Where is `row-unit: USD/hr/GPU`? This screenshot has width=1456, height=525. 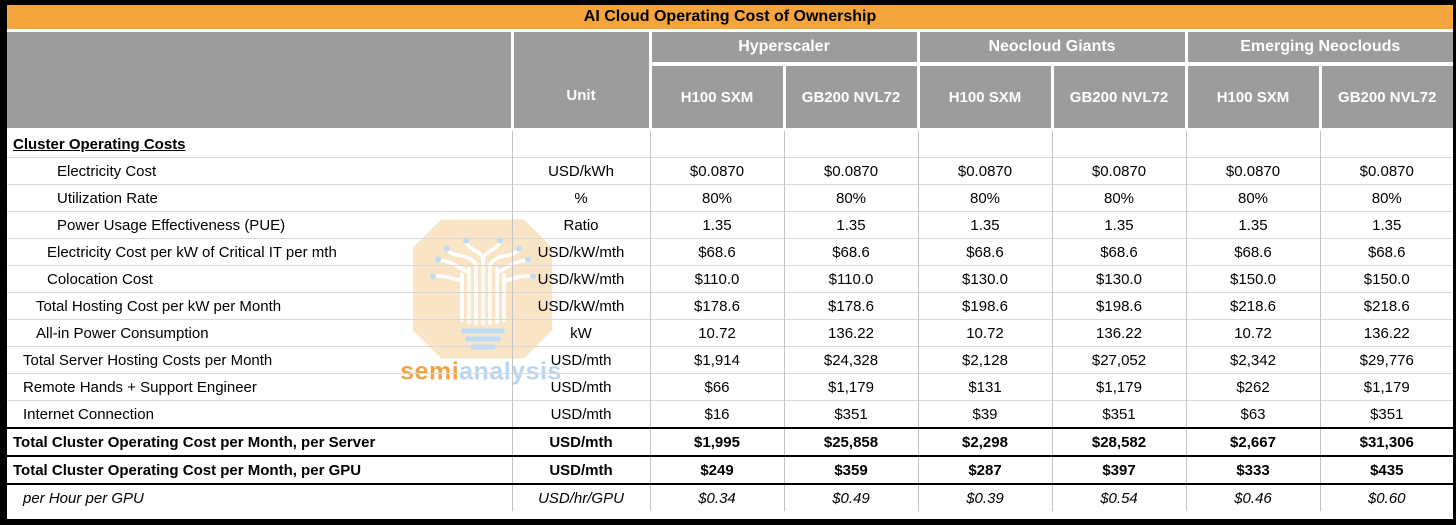 row-unit: USD/hr/GPU is located at coordinates (581, 497).